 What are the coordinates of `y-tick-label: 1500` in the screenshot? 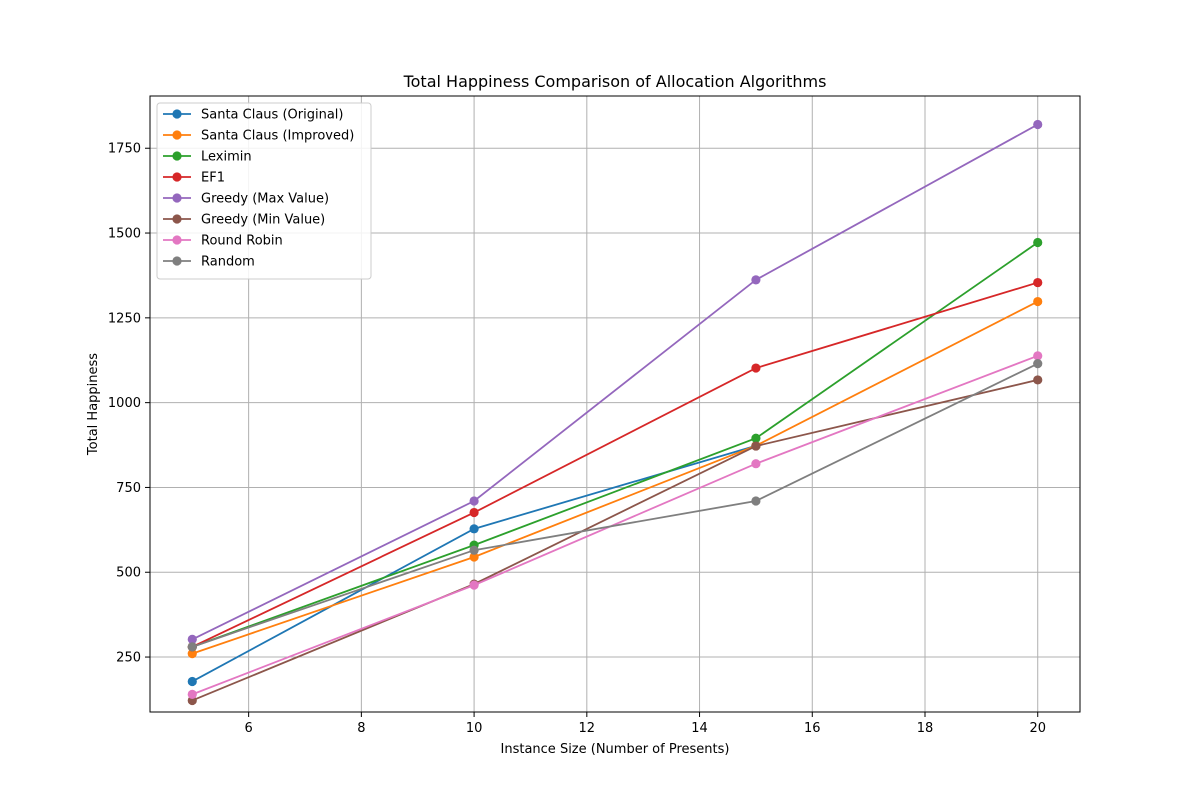 It's located at (124, 234).